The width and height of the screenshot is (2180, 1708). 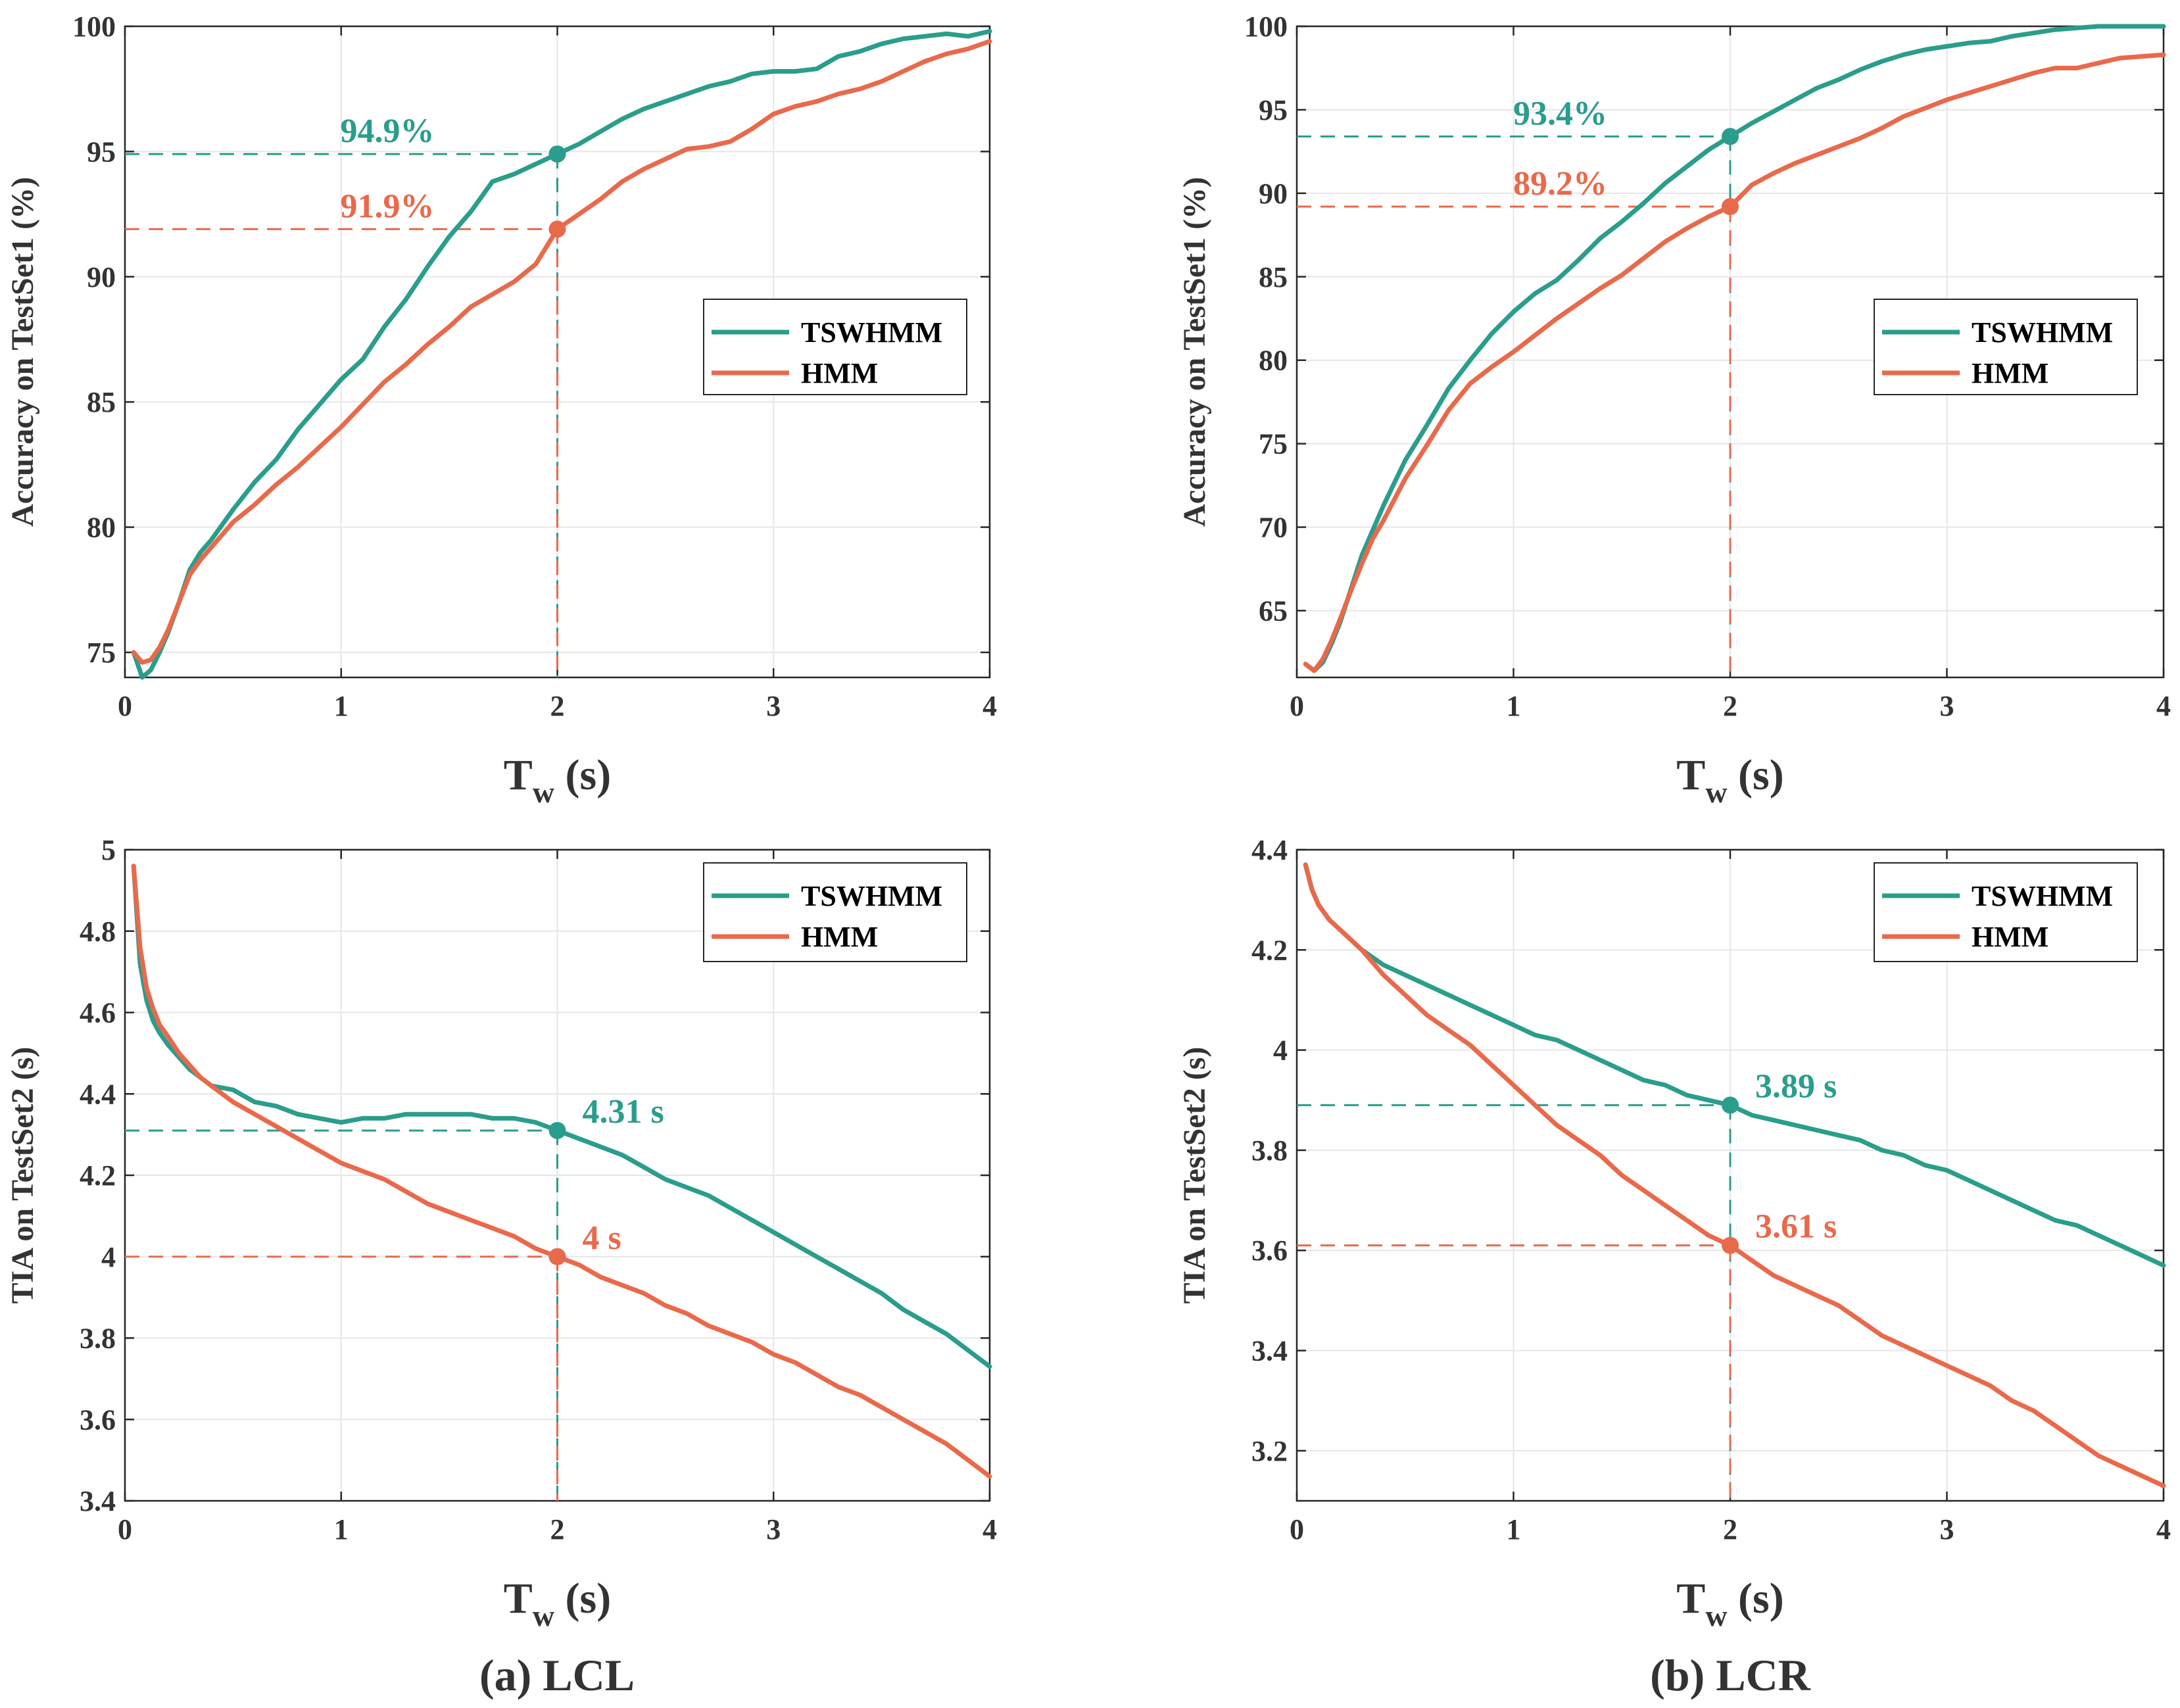 I want to click on annotation-label: 4.31 s, so click(x=623, y=1112).